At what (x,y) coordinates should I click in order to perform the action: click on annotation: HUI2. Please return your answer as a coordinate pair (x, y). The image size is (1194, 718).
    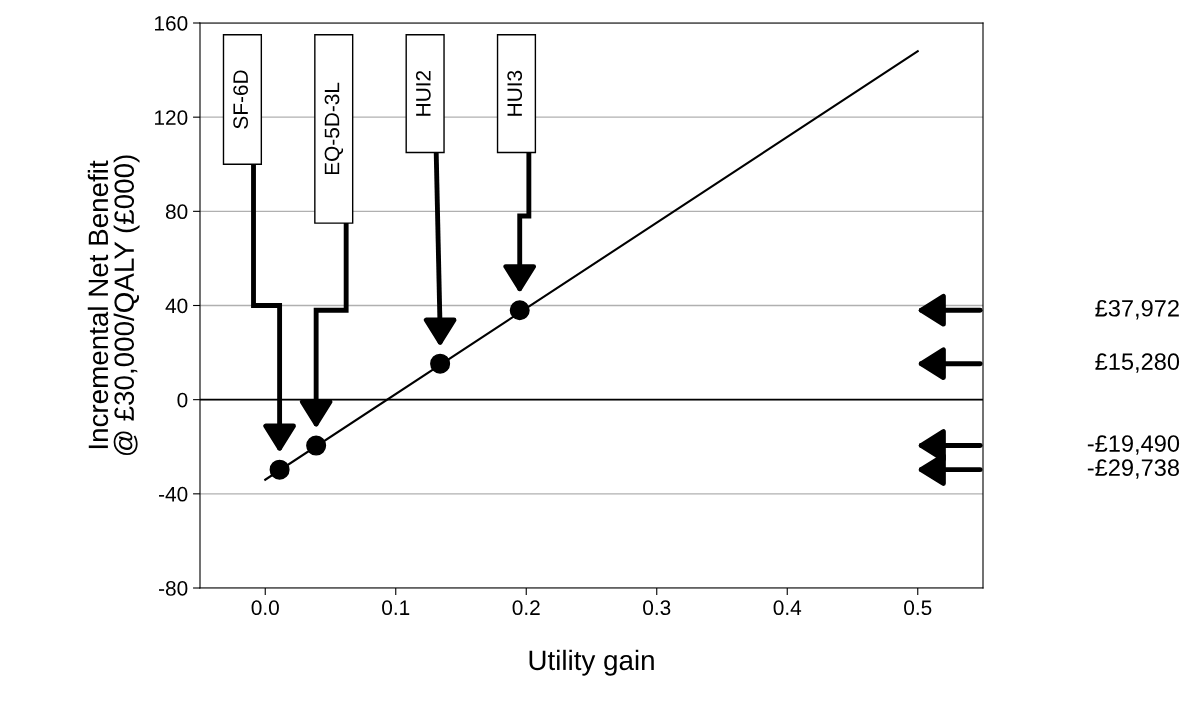
    Looking at the image, I should click on (423, 93).